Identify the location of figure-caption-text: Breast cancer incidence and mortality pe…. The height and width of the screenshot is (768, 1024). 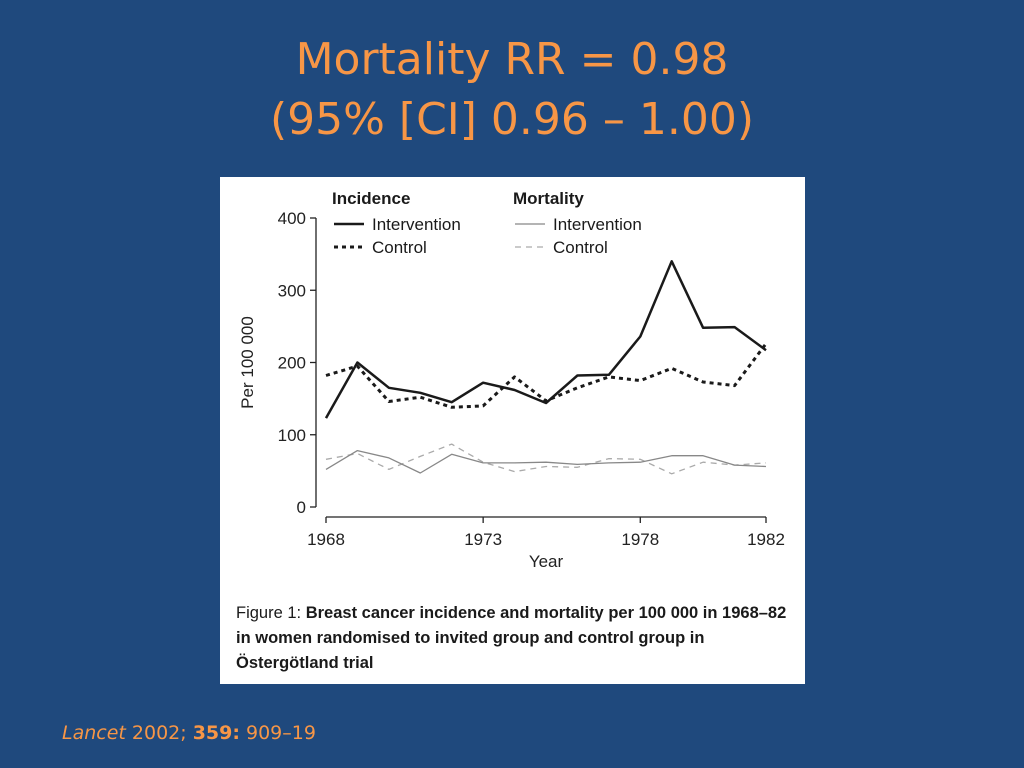
(511, 638).